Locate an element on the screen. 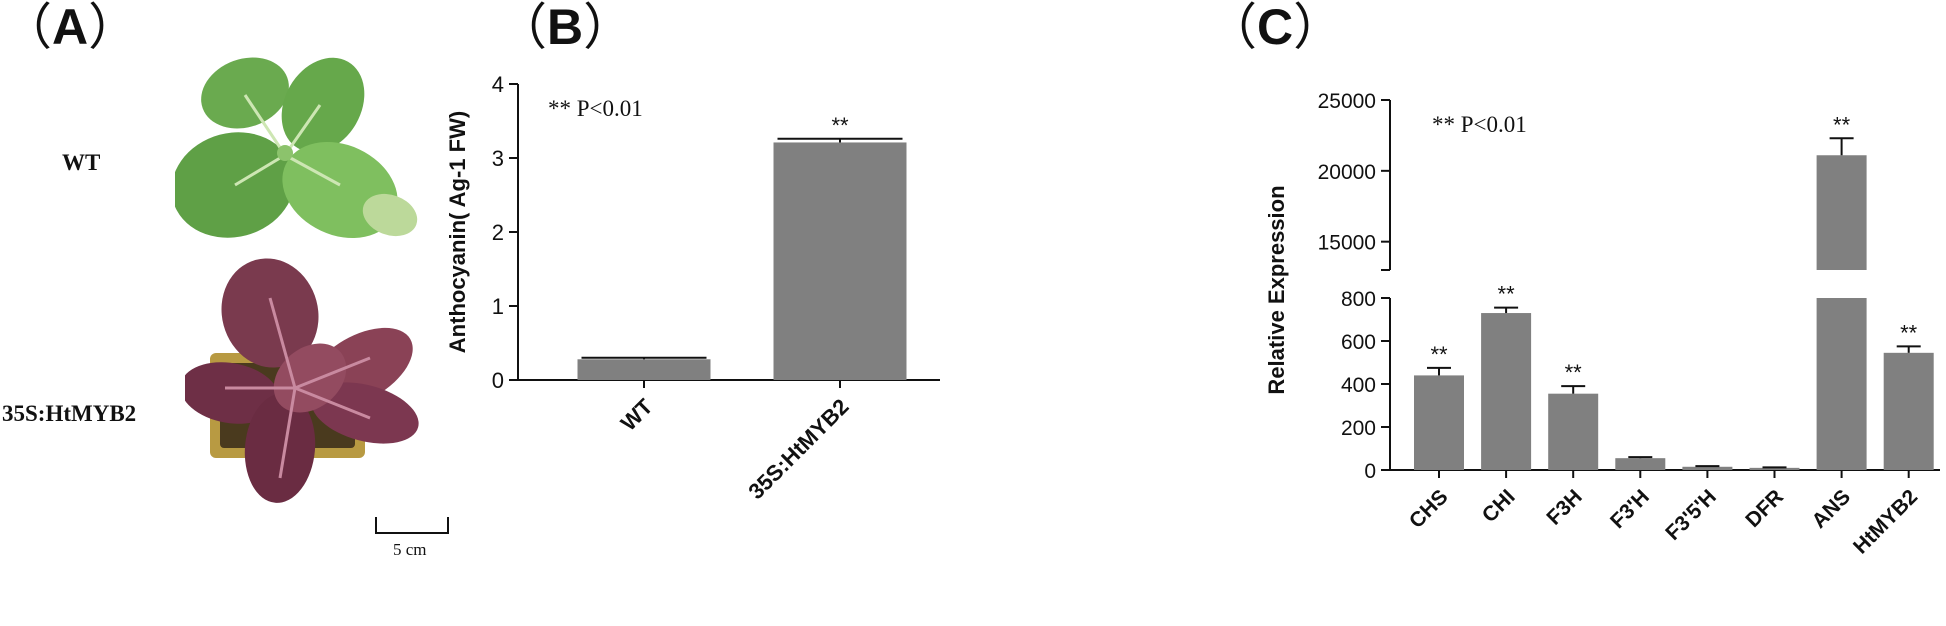 The image size is (1946, 626). x-tick-label: DFR is located at coordinates (1764, 508).